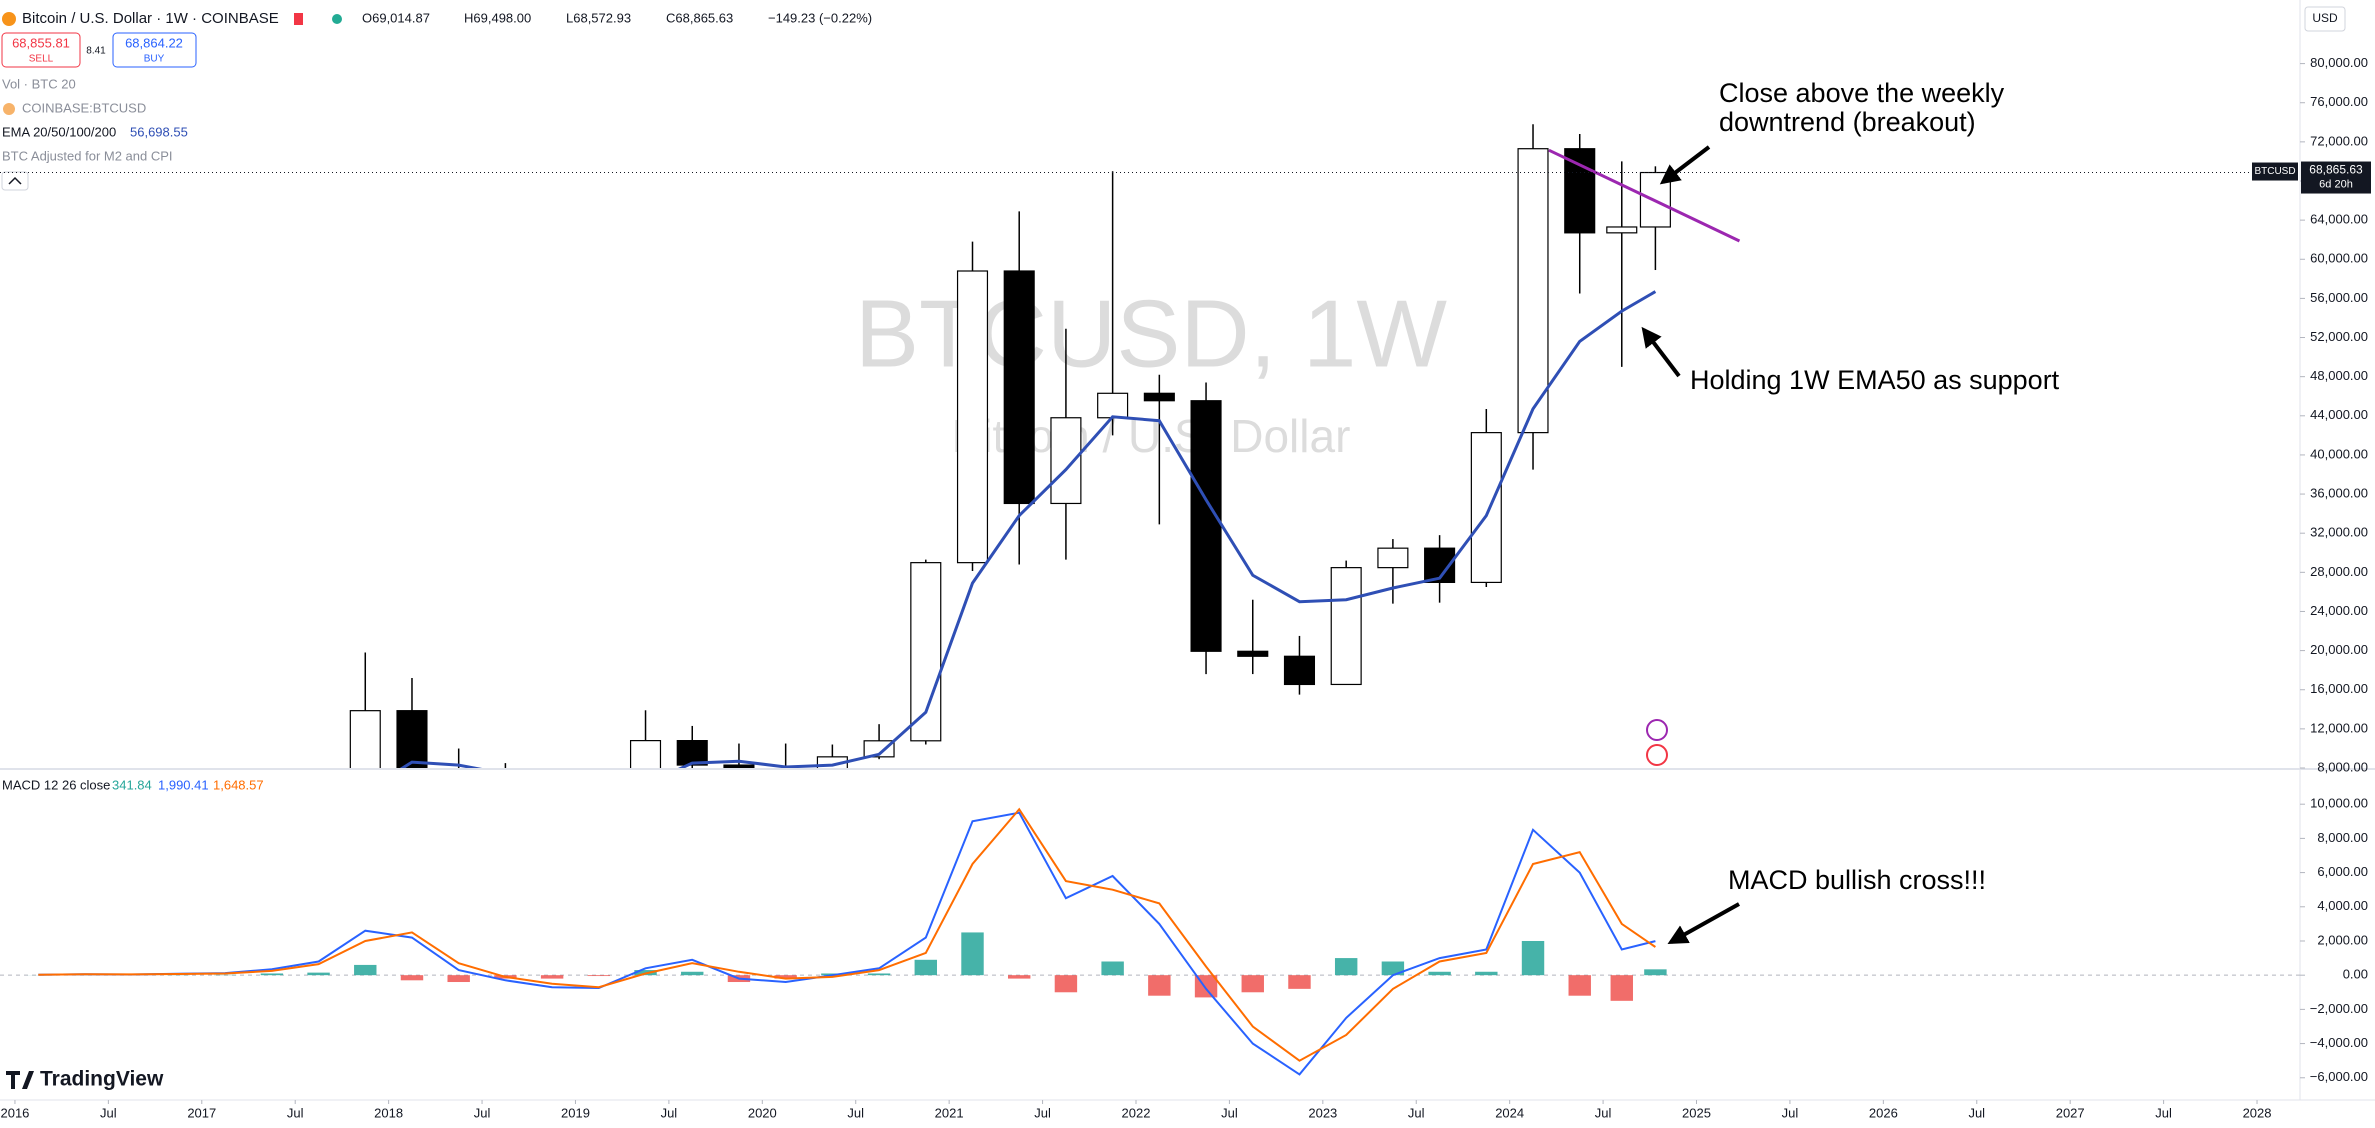 The height and width of the screenshot is (1128, 2375). I want to click on y-tick-label: 10,000.00, so click(2339, 803).